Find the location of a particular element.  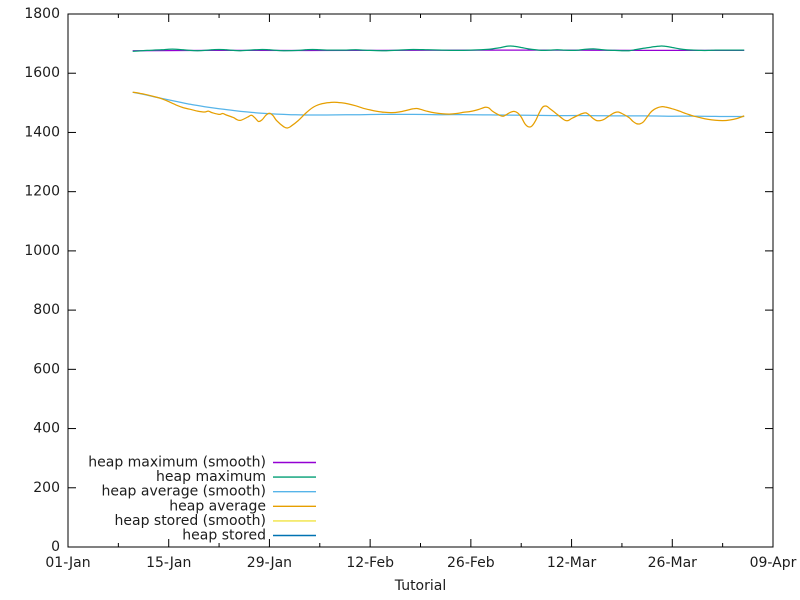

x-axis-title: Tutorial is located at coordinates (420, 586).